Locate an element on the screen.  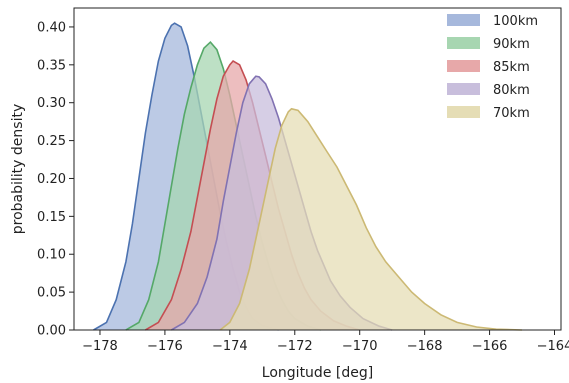
y-tick-label: 0.10 is located at coordinates (51, 255).